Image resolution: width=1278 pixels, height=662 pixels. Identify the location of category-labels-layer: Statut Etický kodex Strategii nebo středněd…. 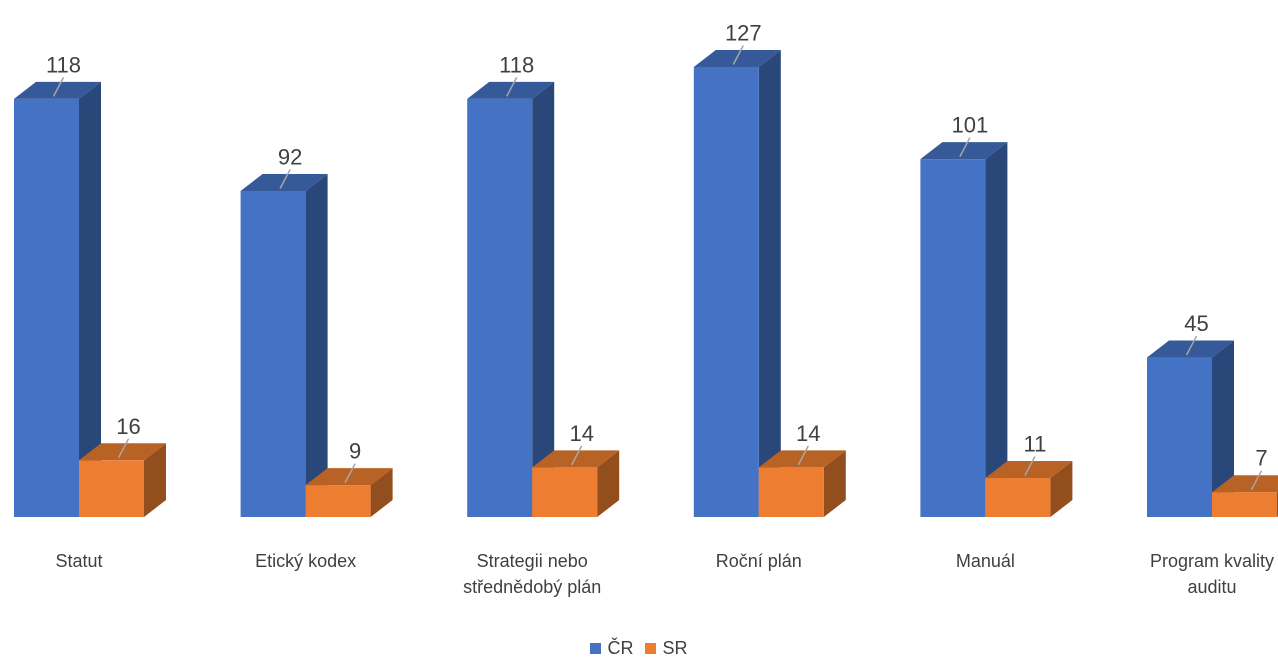
(664, 574).